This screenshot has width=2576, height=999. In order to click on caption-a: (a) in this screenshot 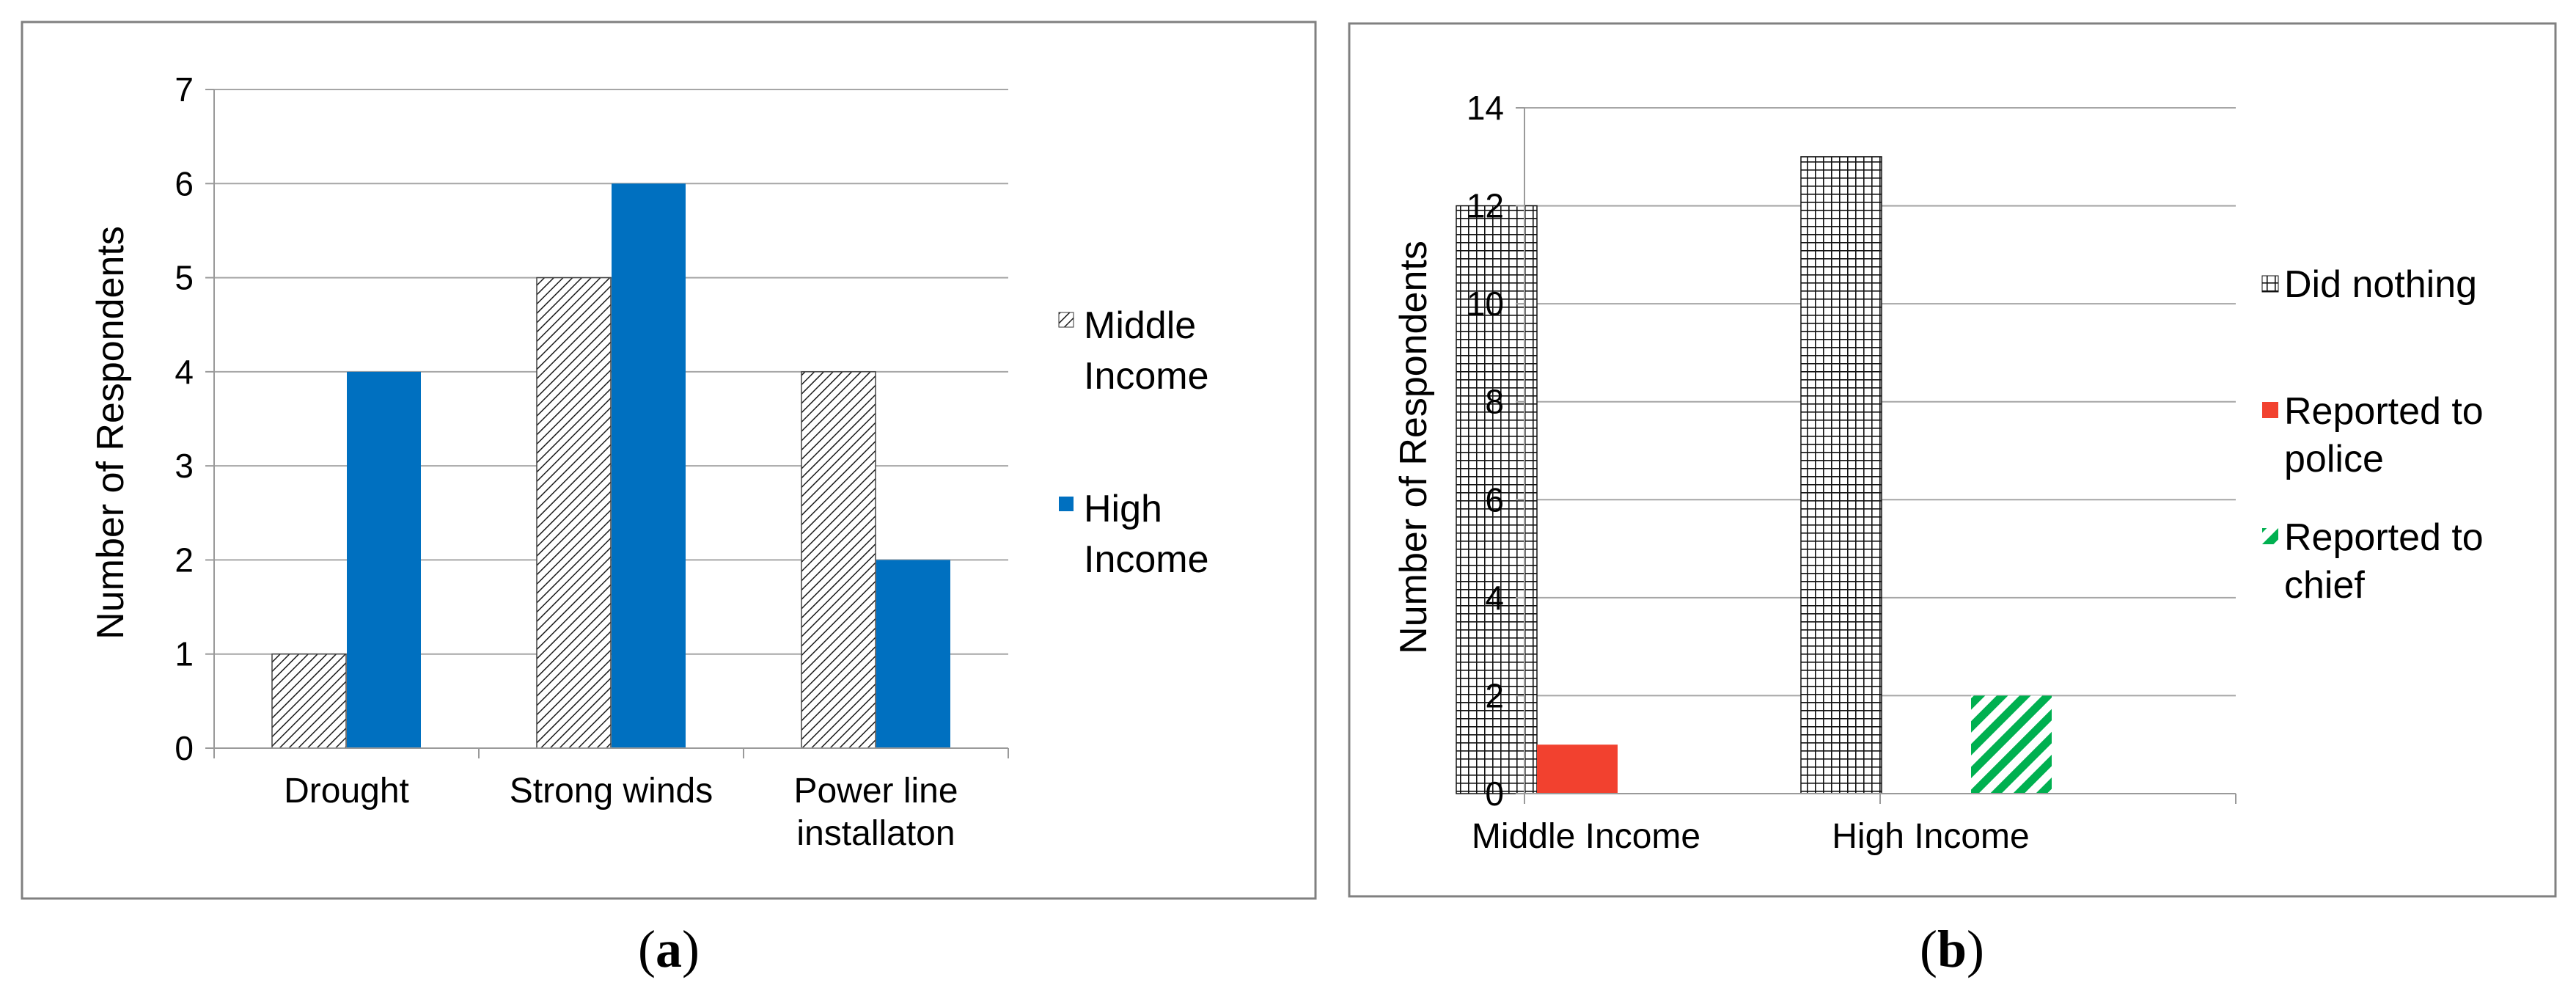, I will do `click(669, 949)`.